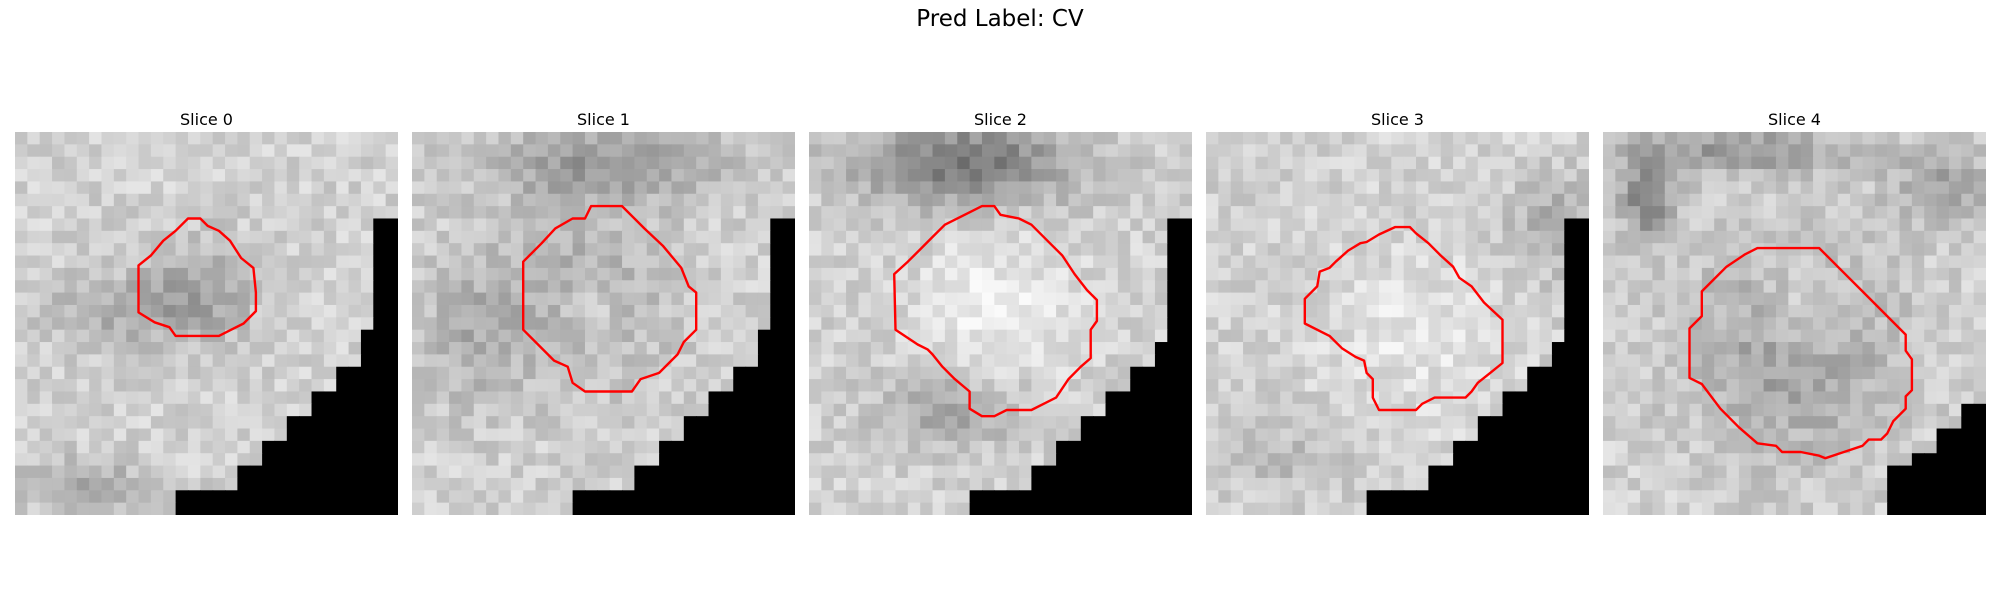 The image size is (2000, 600). Describe the element at coordinates (1000, 19) in the screenshot. I see `figure-title: Pred Label: CV` at that location.